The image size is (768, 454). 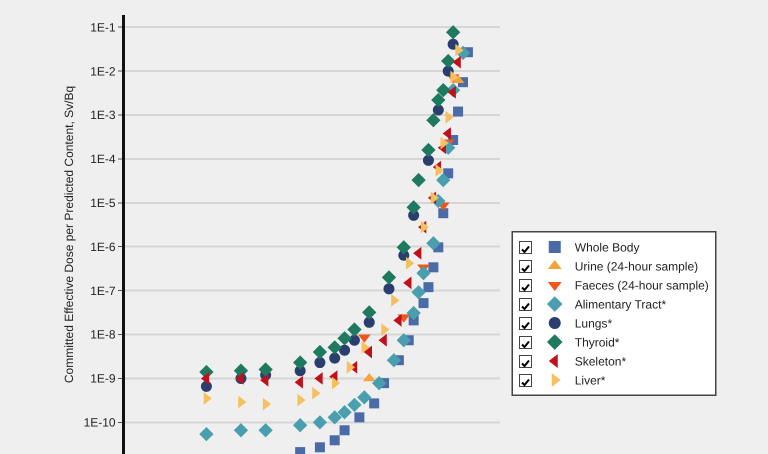 What do you see at coordinates (103, 27) in the screenshot?
I see `y-tick-label: 1E-1` at bounding box center [103, 27].